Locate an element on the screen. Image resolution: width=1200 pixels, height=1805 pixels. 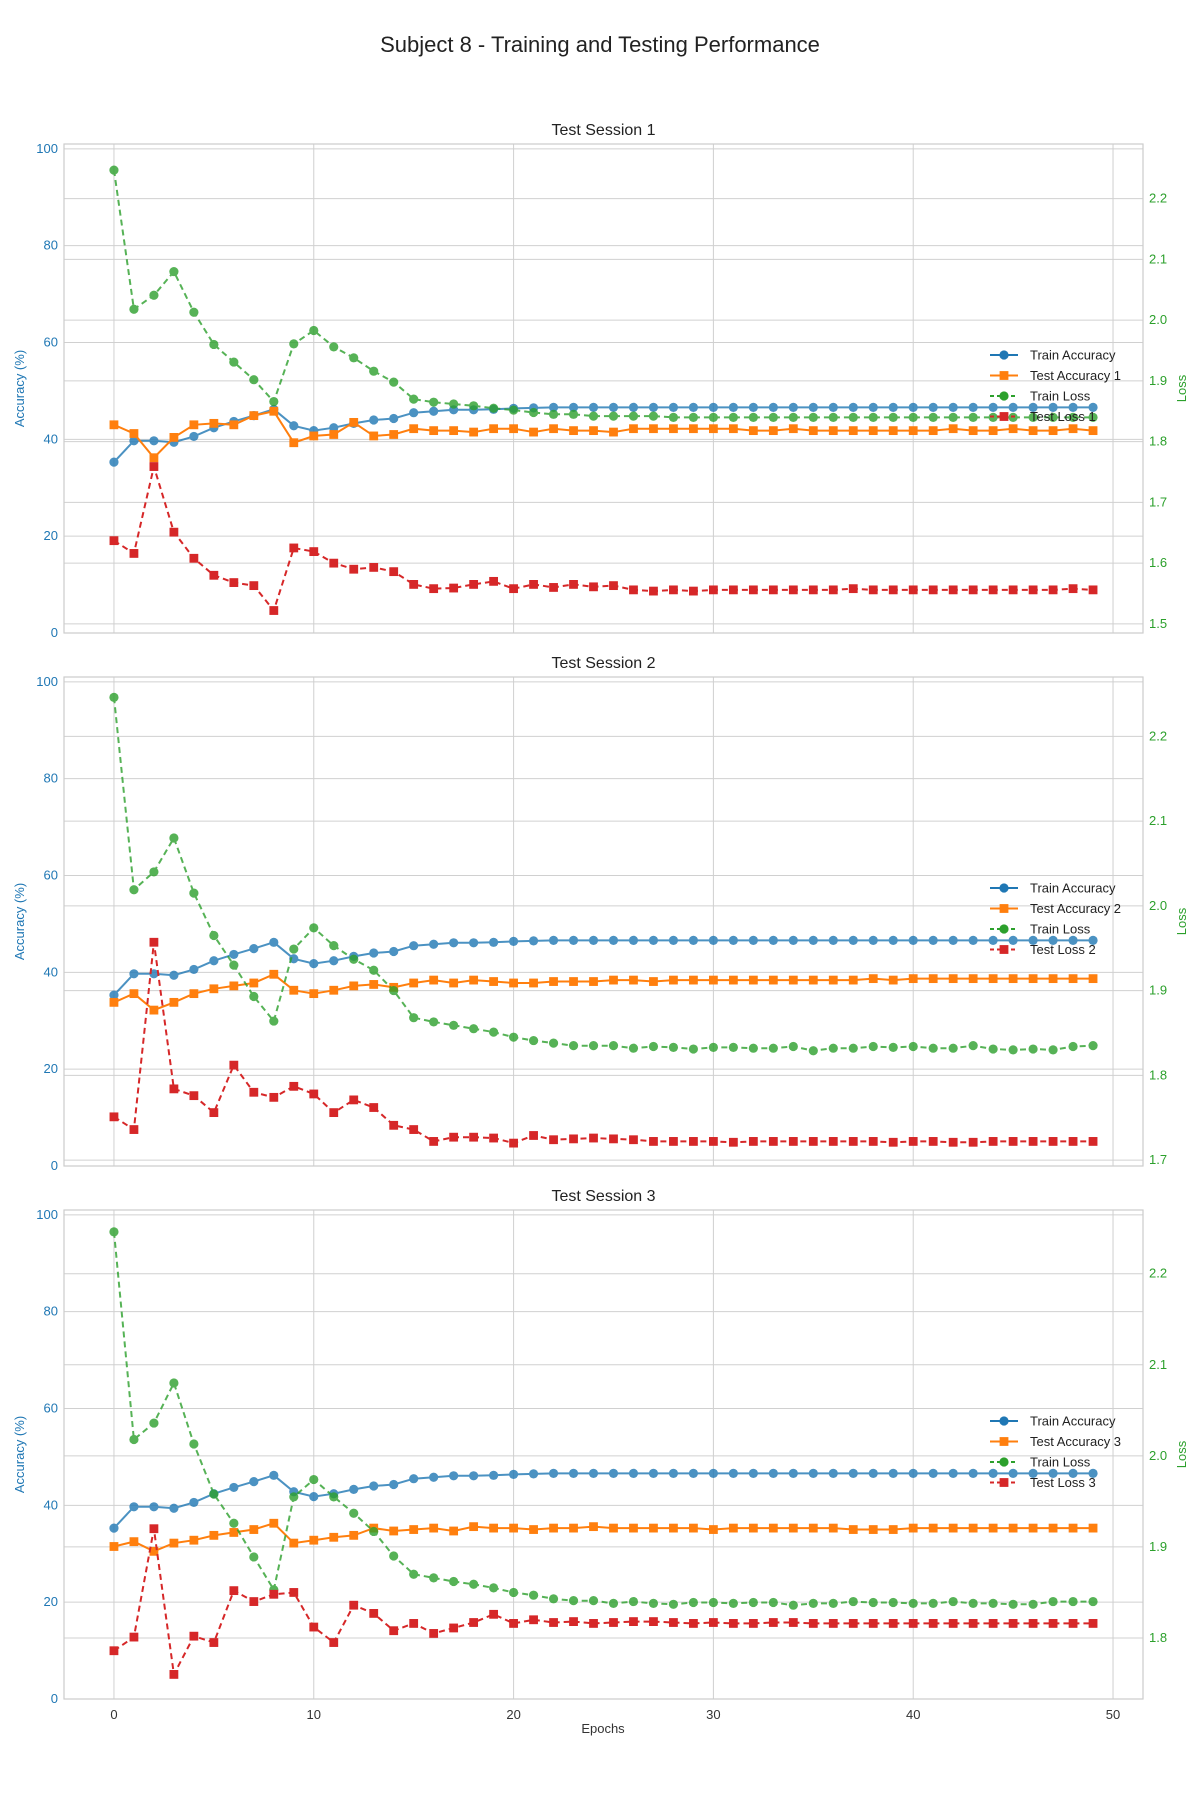
acc-tick-label: 0 is located at coordinates (54, 1165).